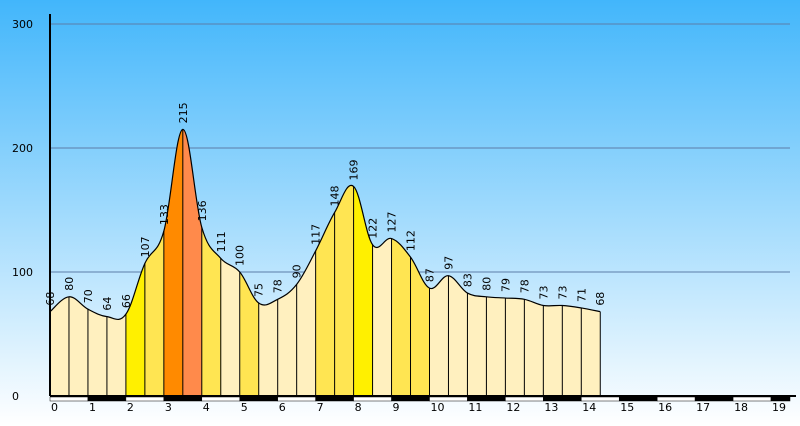  What do you see at coordinates (69, 284) in the screenshot?
I see `value-label-1: 80` at bounding box center [69, 284].